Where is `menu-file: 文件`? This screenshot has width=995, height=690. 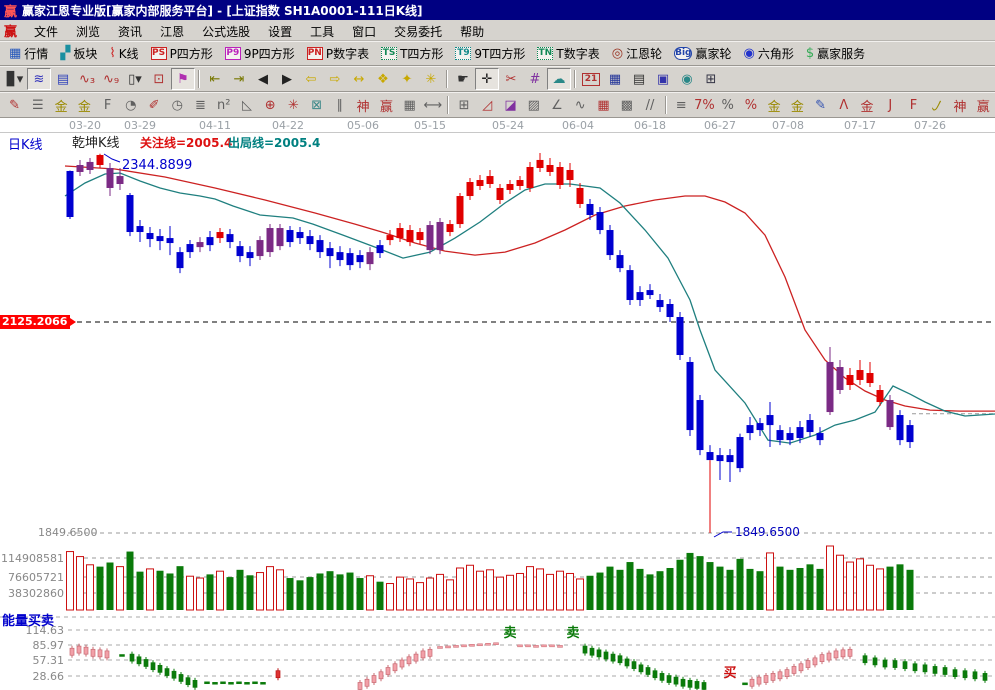 menu-file: 文件 is located at coordinates (46, 31).